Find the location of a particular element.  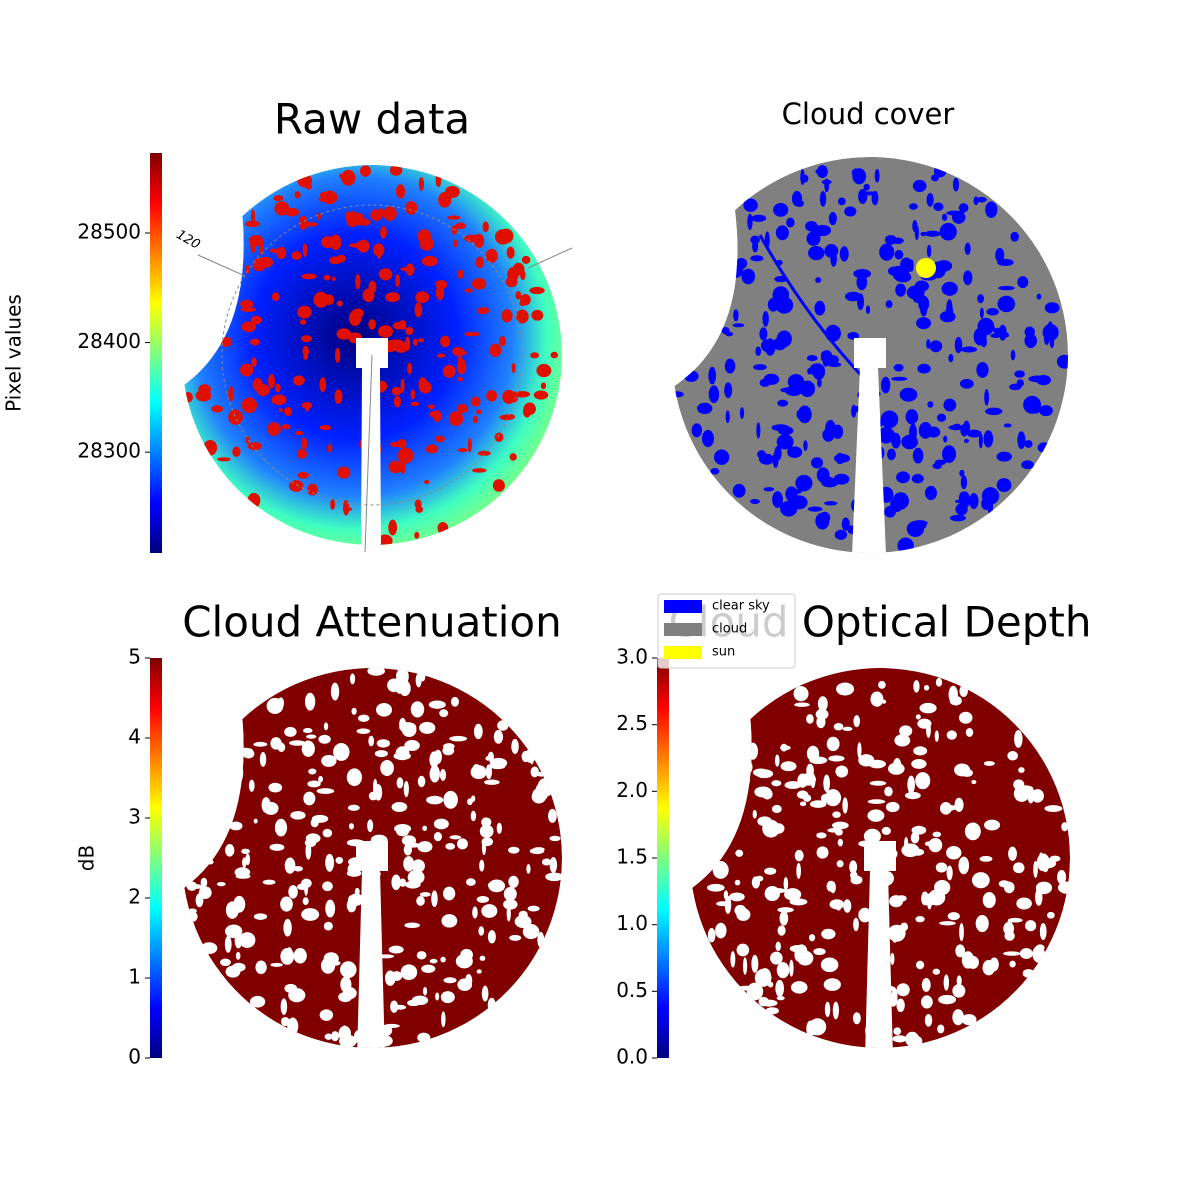

panel-title: Cloud Attenuation is located at coordinates (372, 622).